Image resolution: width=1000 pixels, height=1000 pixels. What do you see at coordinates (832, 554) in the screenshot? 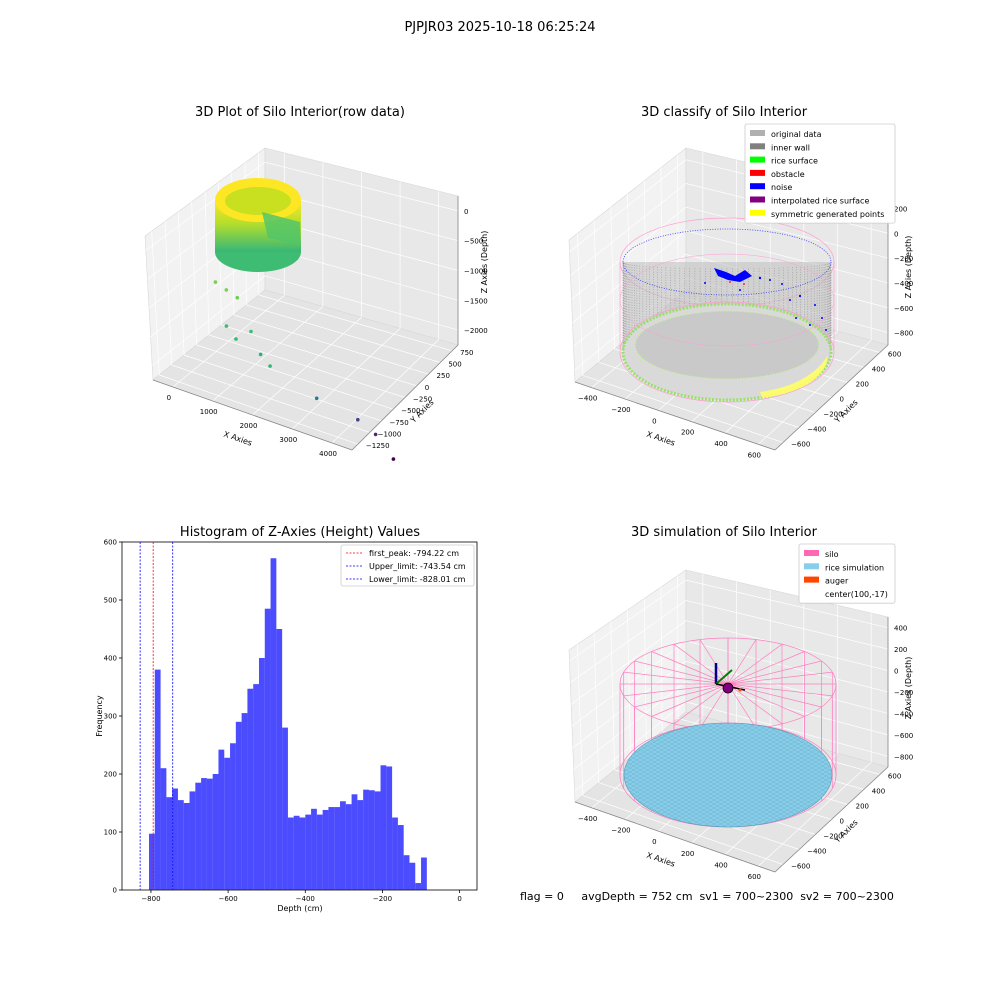
I see `legend-label: silo` at bounding box center [832, 554].